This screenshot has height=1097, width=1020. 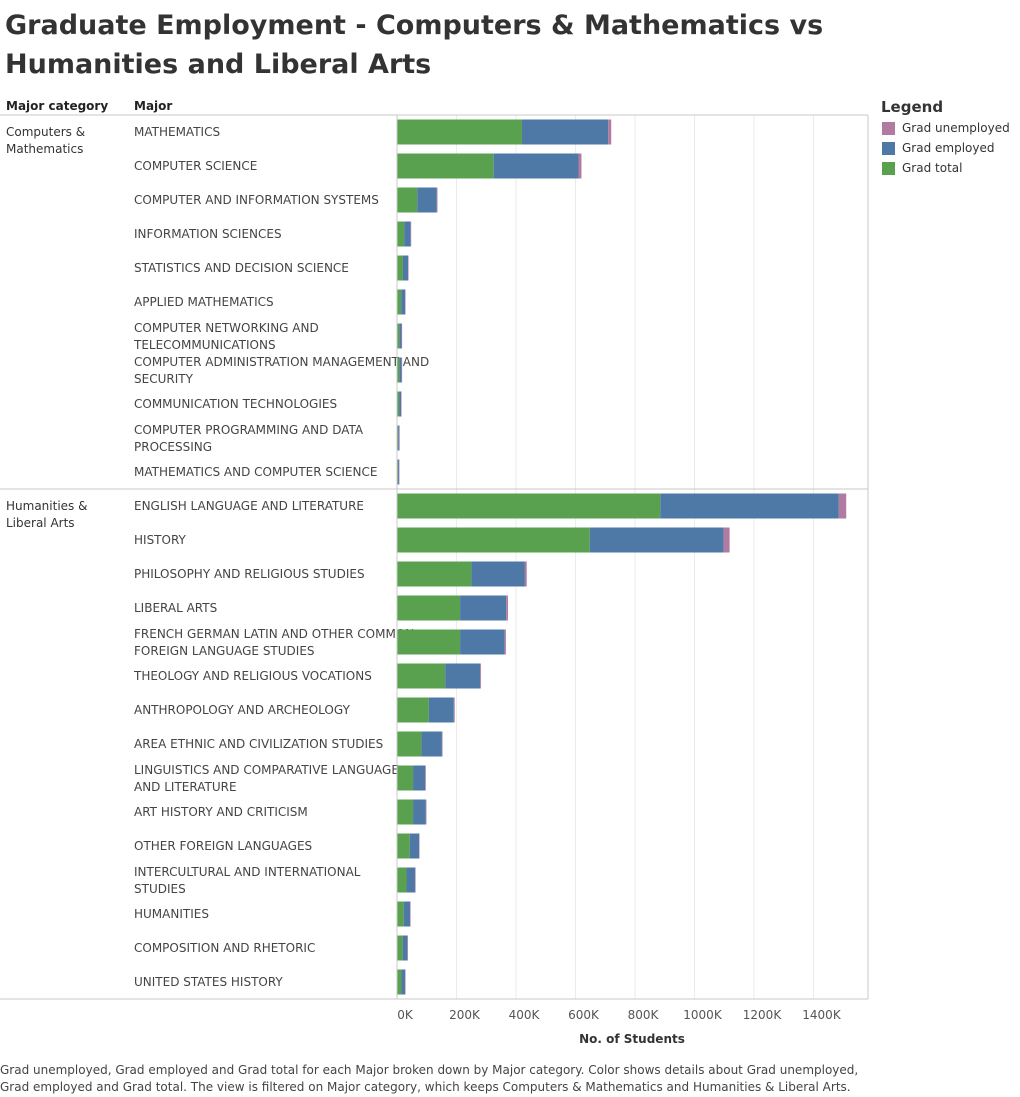 What do you see at coordinates (410, 914) in the screenshot?
I see `bar-grad-unemployed-humanities` at bounding box center [410, 914].